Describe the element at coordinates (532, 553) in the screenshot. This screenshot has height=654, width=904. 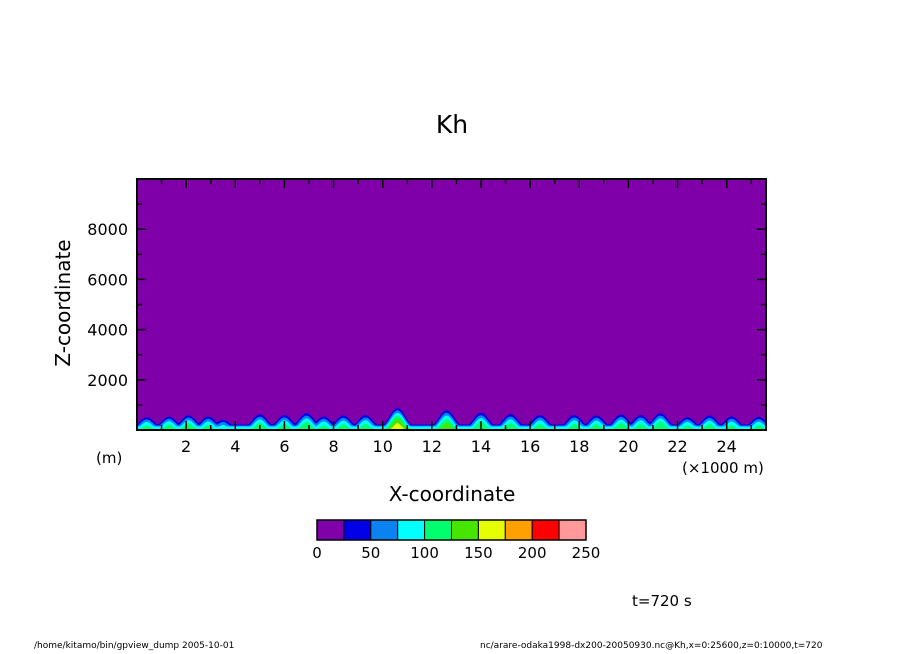
I see `colorbar-tick-label: 200` at that location.